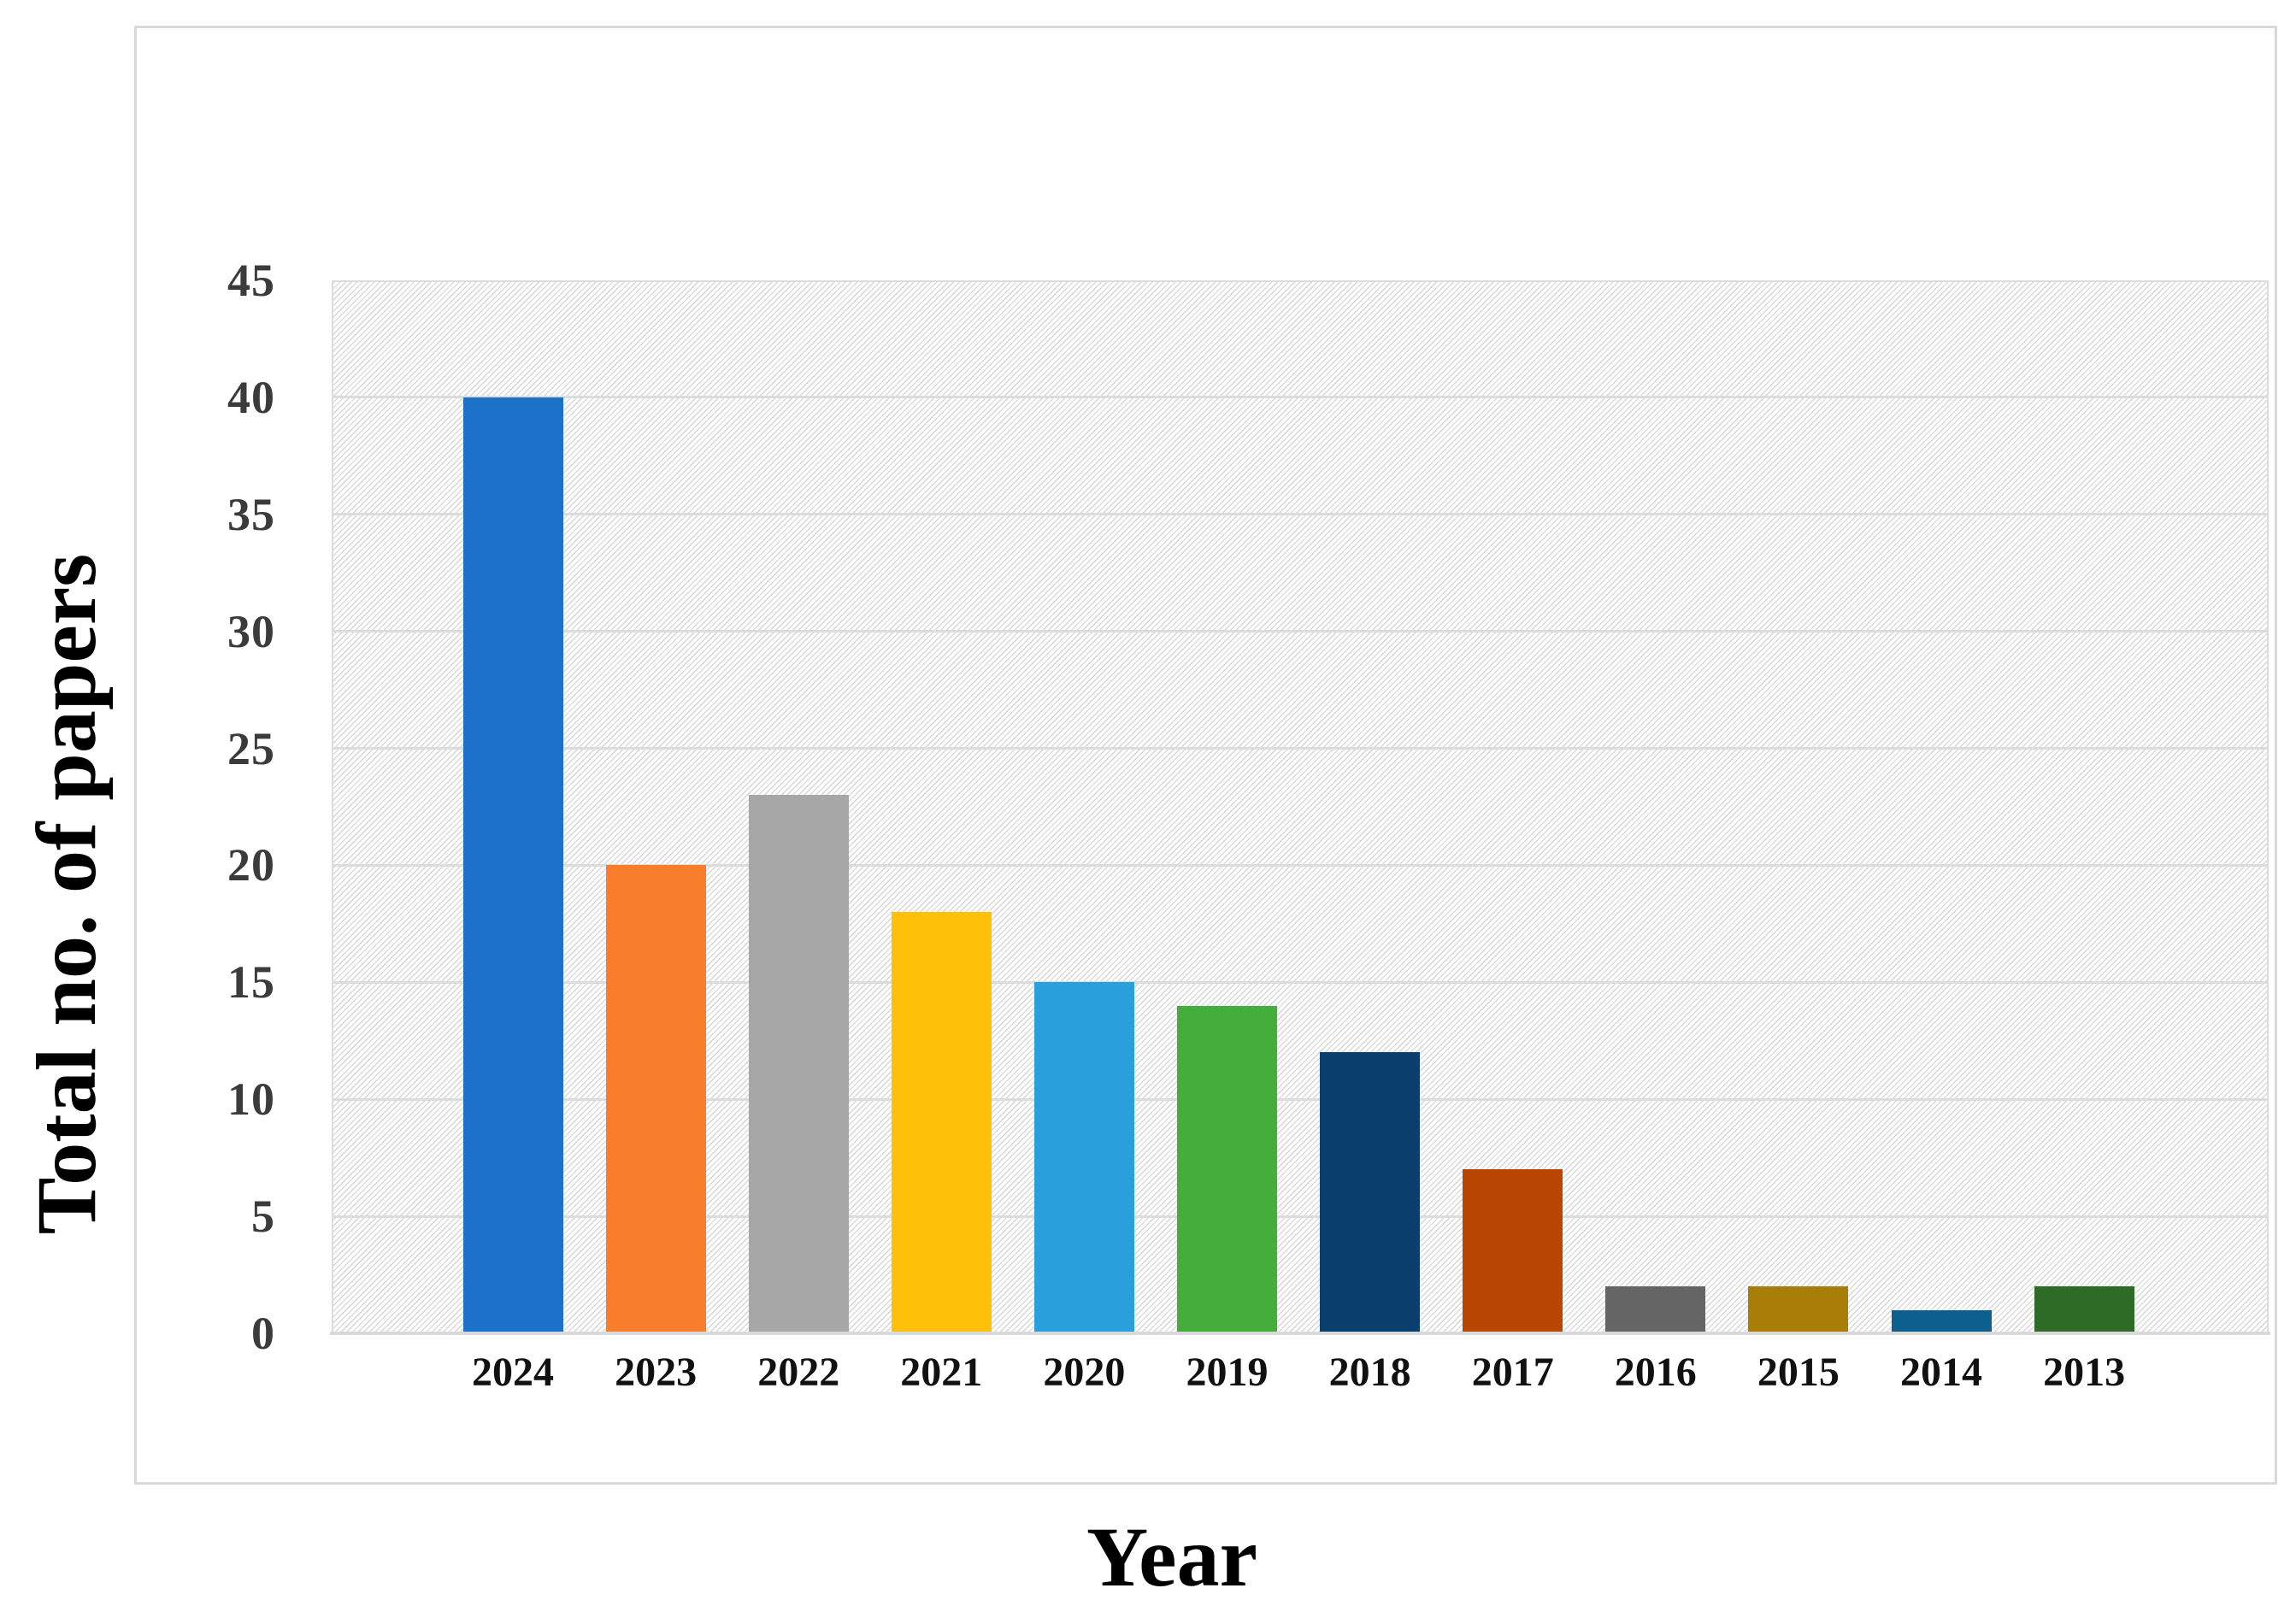 The width and height of the screenshot is (2296, 1600). Describe the element at coordinates (1512, 1372) in the screenshot. I see `x-tick-label-2017: 2017` at that location.